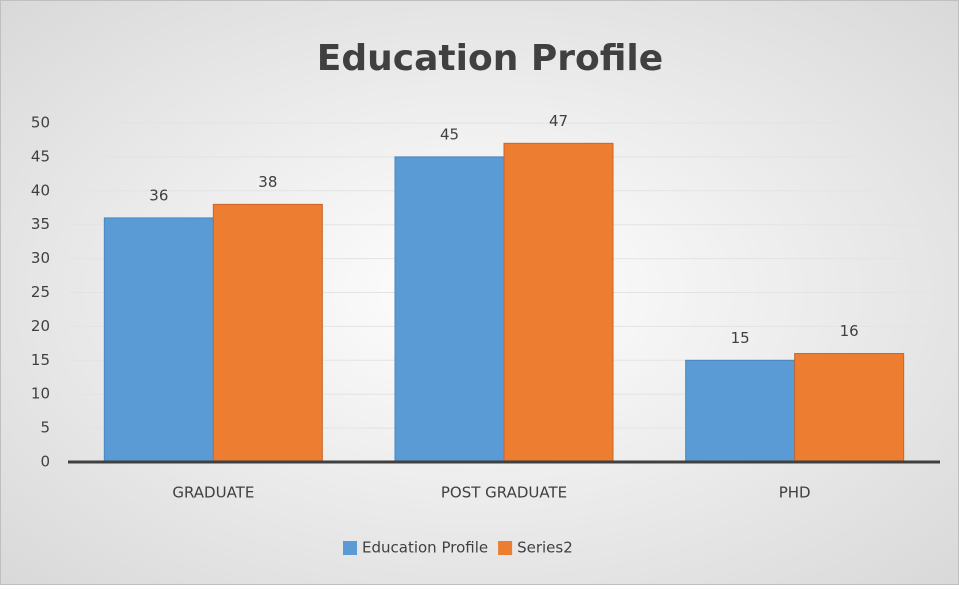  Describe the element at coordinates (40, 156) in the screenshot. I see `y-tick-label: 45` at that location.